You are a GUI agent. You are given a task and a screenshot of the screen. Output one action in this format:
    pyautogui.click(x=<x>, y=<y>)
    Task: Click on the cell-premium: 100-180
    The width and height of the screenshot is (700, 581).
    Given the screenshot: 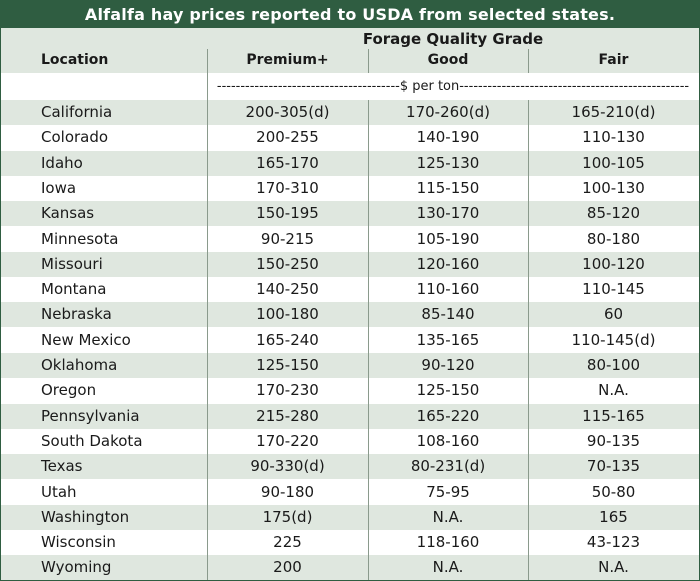 What is the action you would take?
    pyautogui.click(x=287, y=314)
    